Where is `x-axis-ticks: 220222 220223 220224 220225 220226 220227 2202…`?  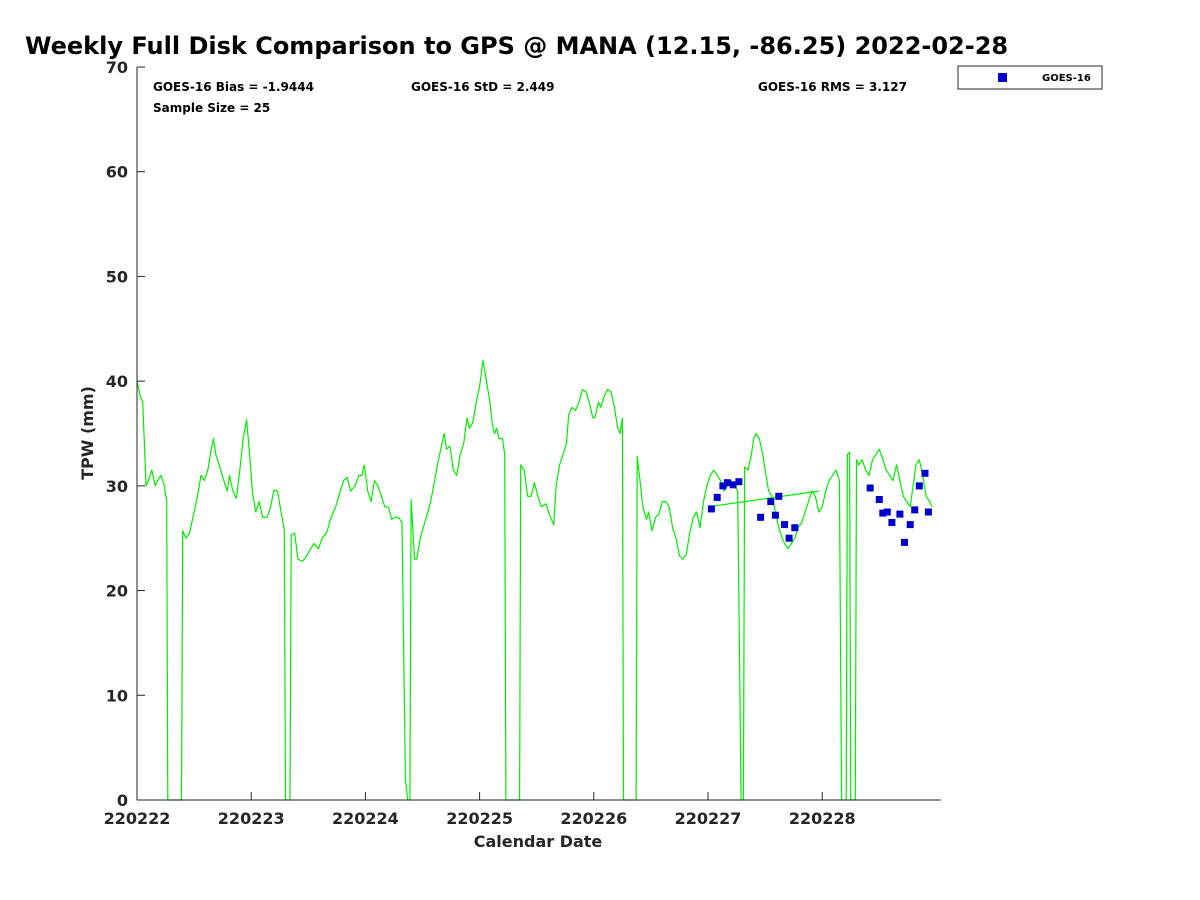
x-axis-ticks: 220222 220223 220224 220225 220226 220227 2202… is located at coordinates (480, 810).